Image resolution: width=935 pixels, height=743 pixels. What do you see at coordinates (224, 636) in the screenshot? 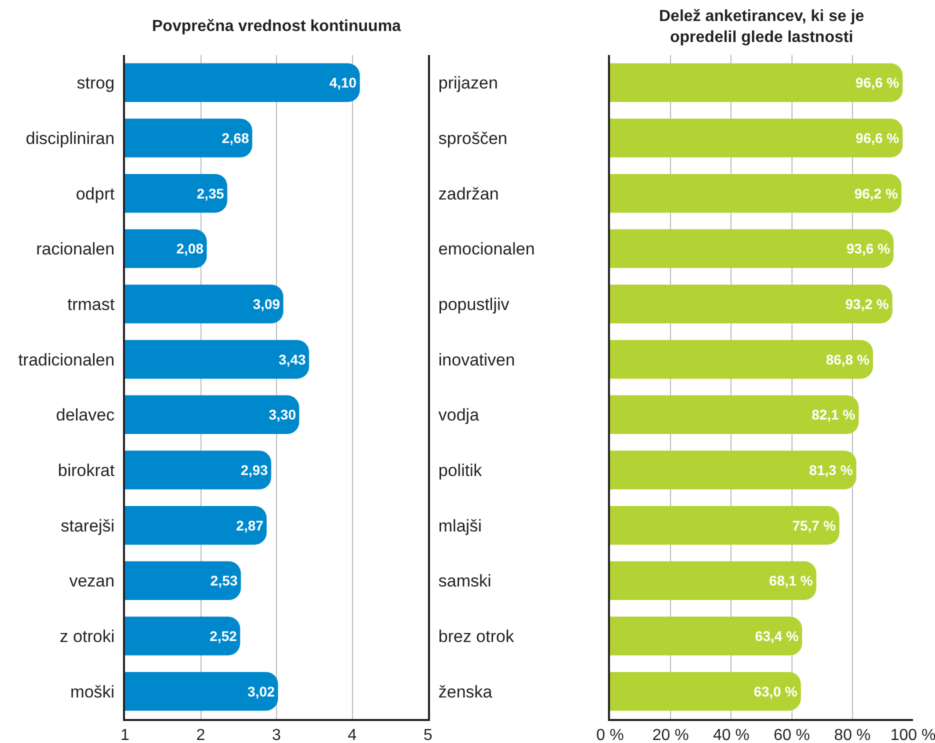
I see `data-label: 2,52` at bounding box center [224, 636].